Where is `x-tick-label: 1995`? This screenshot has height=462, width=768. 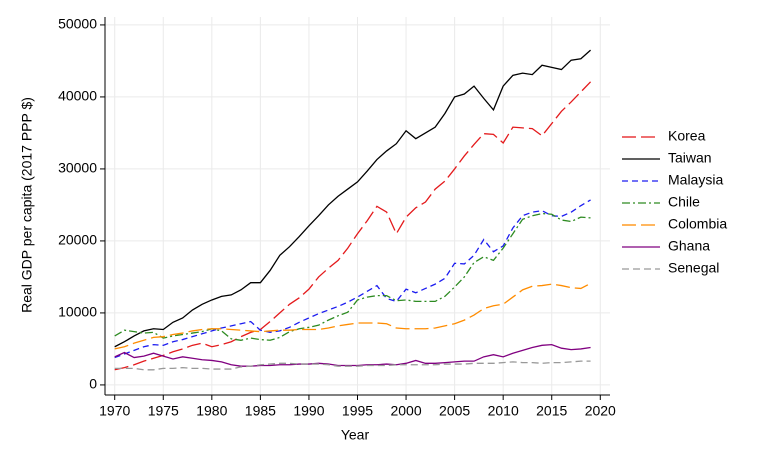 x-tick-label: 1995 is located at coordinates (357, 411).